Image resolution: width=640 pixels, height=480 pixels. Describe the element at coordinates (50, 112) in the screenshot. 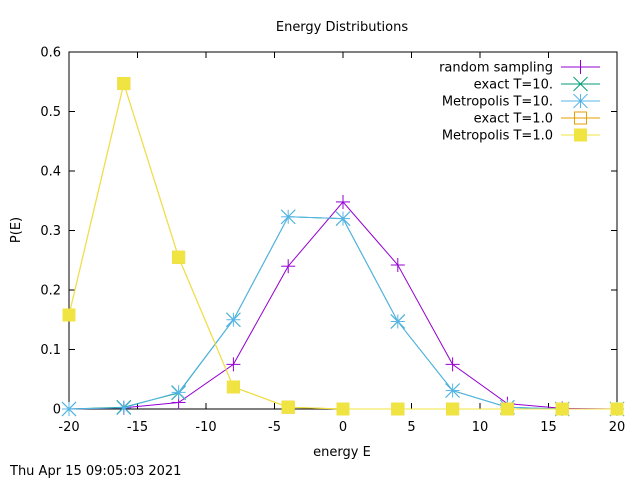

I see `y-tick-label: 0.5` at that location.